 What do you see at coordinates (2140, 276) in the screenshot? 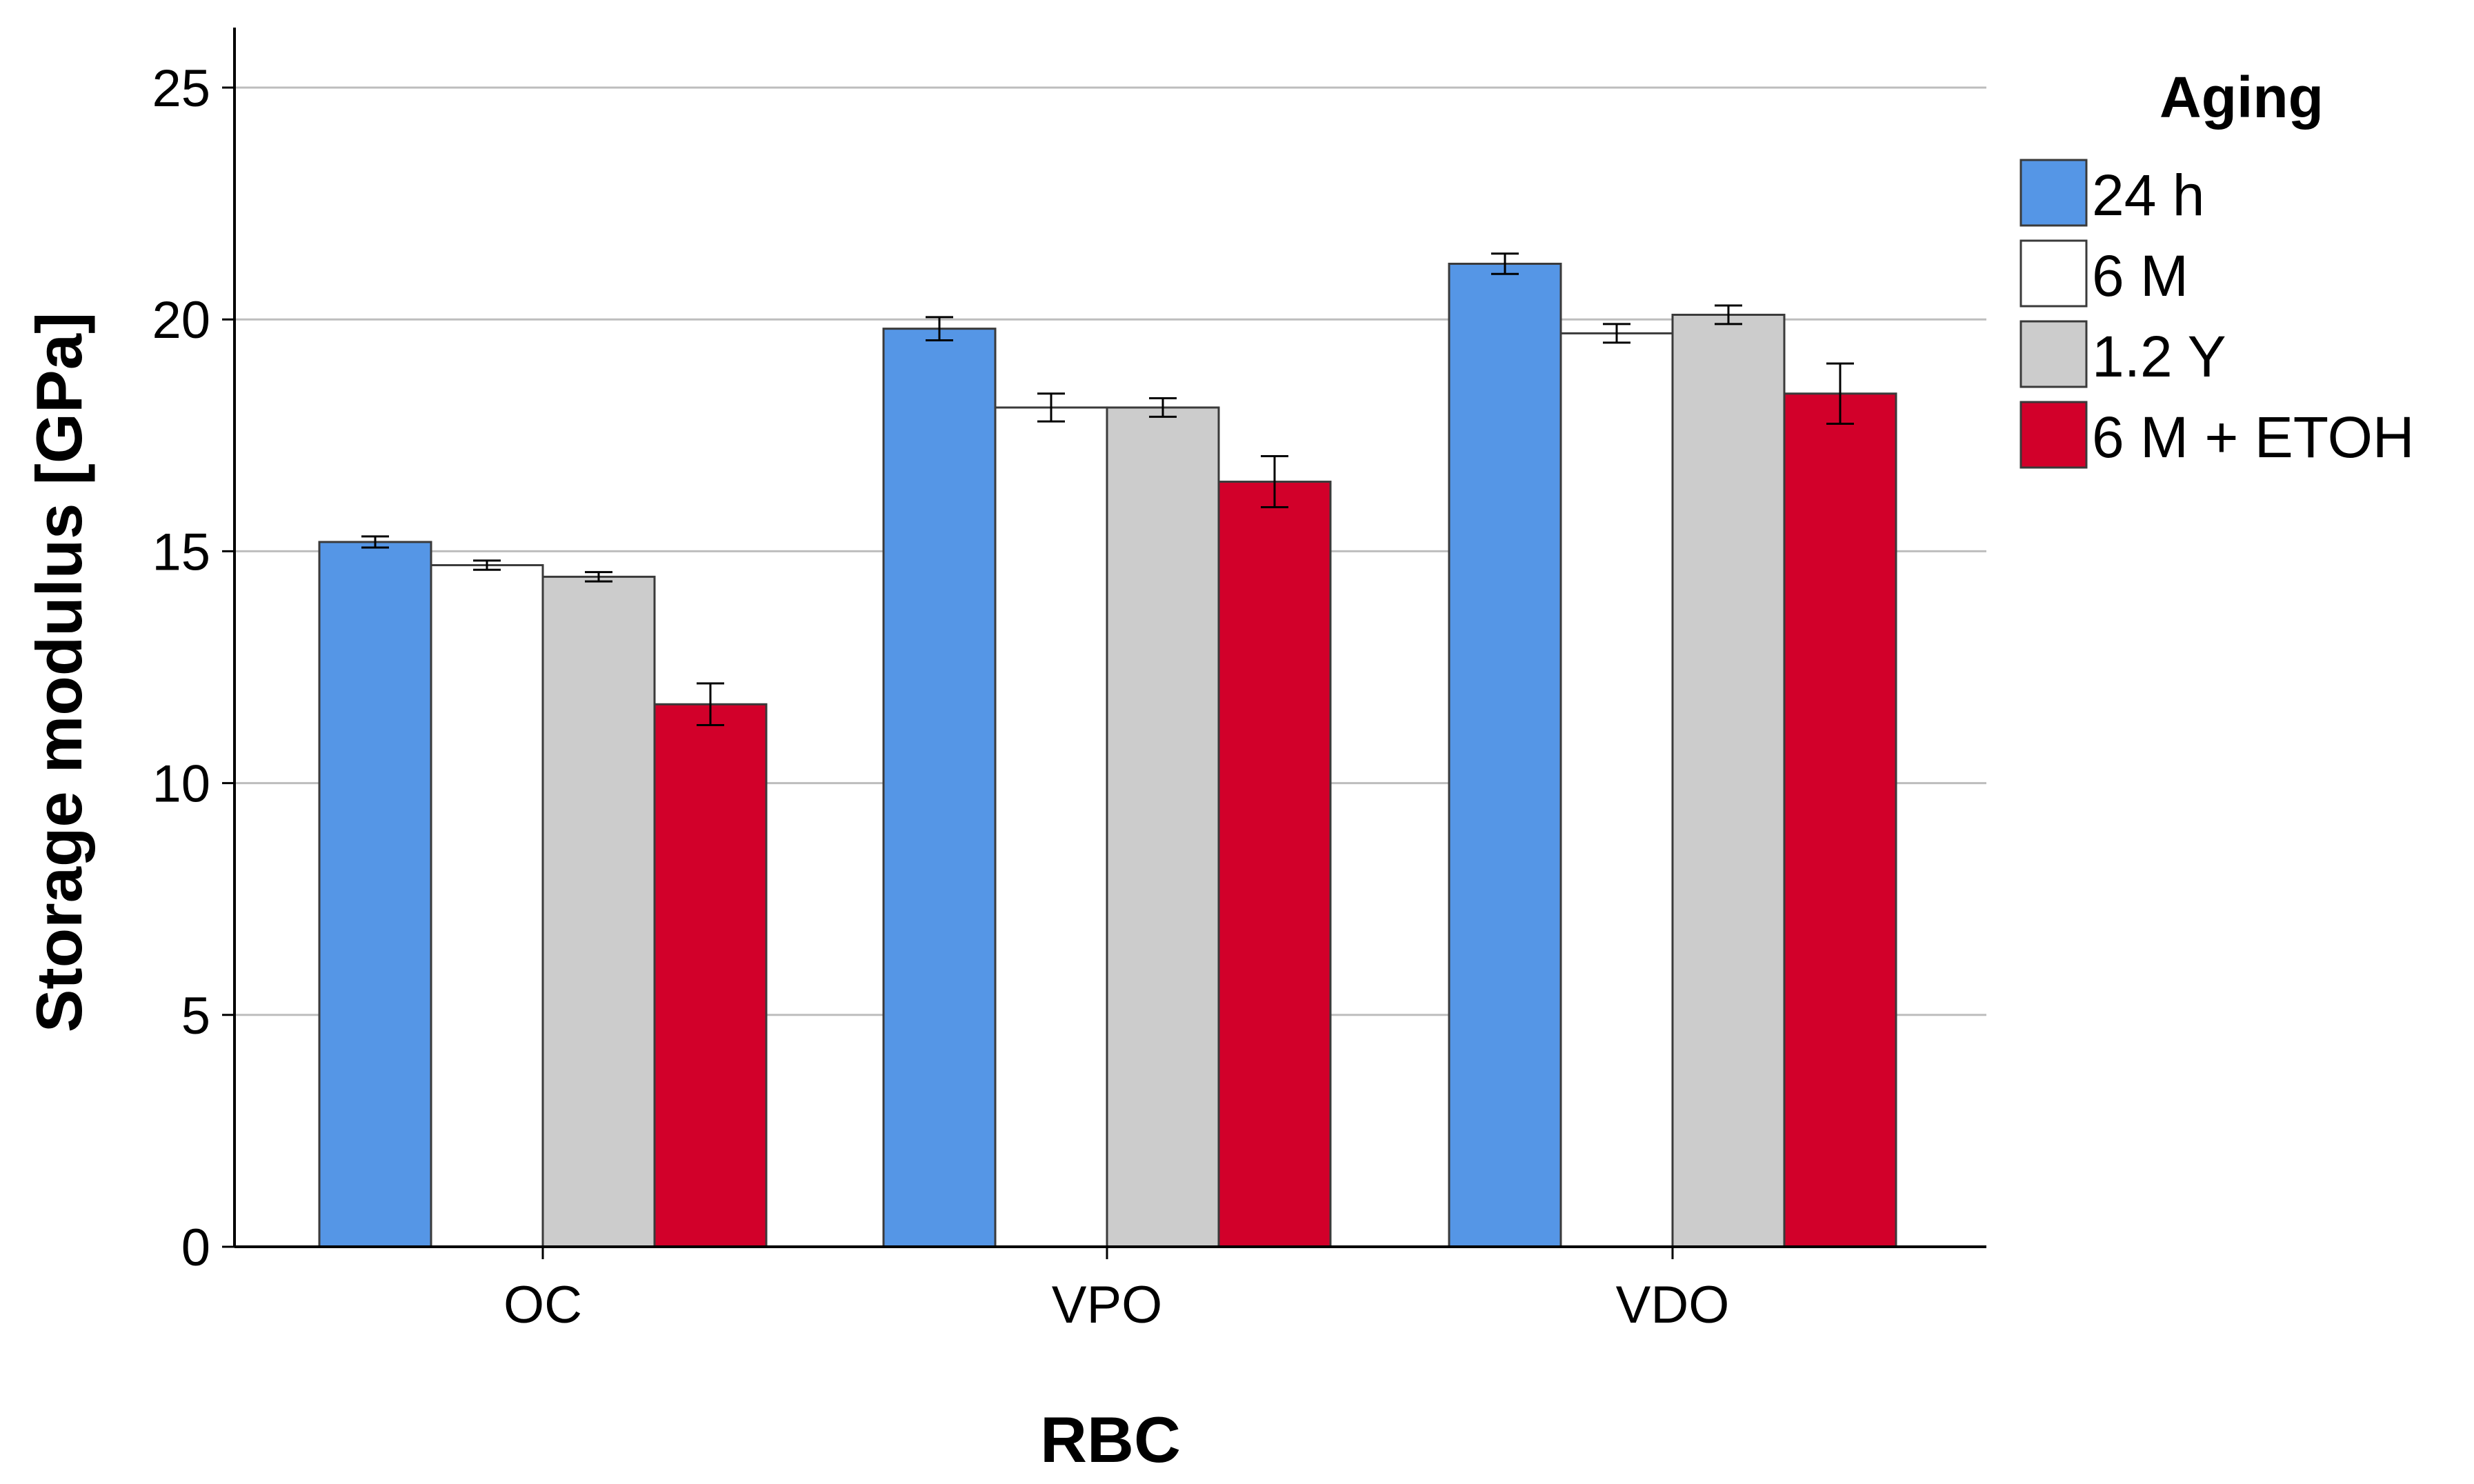
I see `legend-label: 6 M` at bounding box center [2140, 276].